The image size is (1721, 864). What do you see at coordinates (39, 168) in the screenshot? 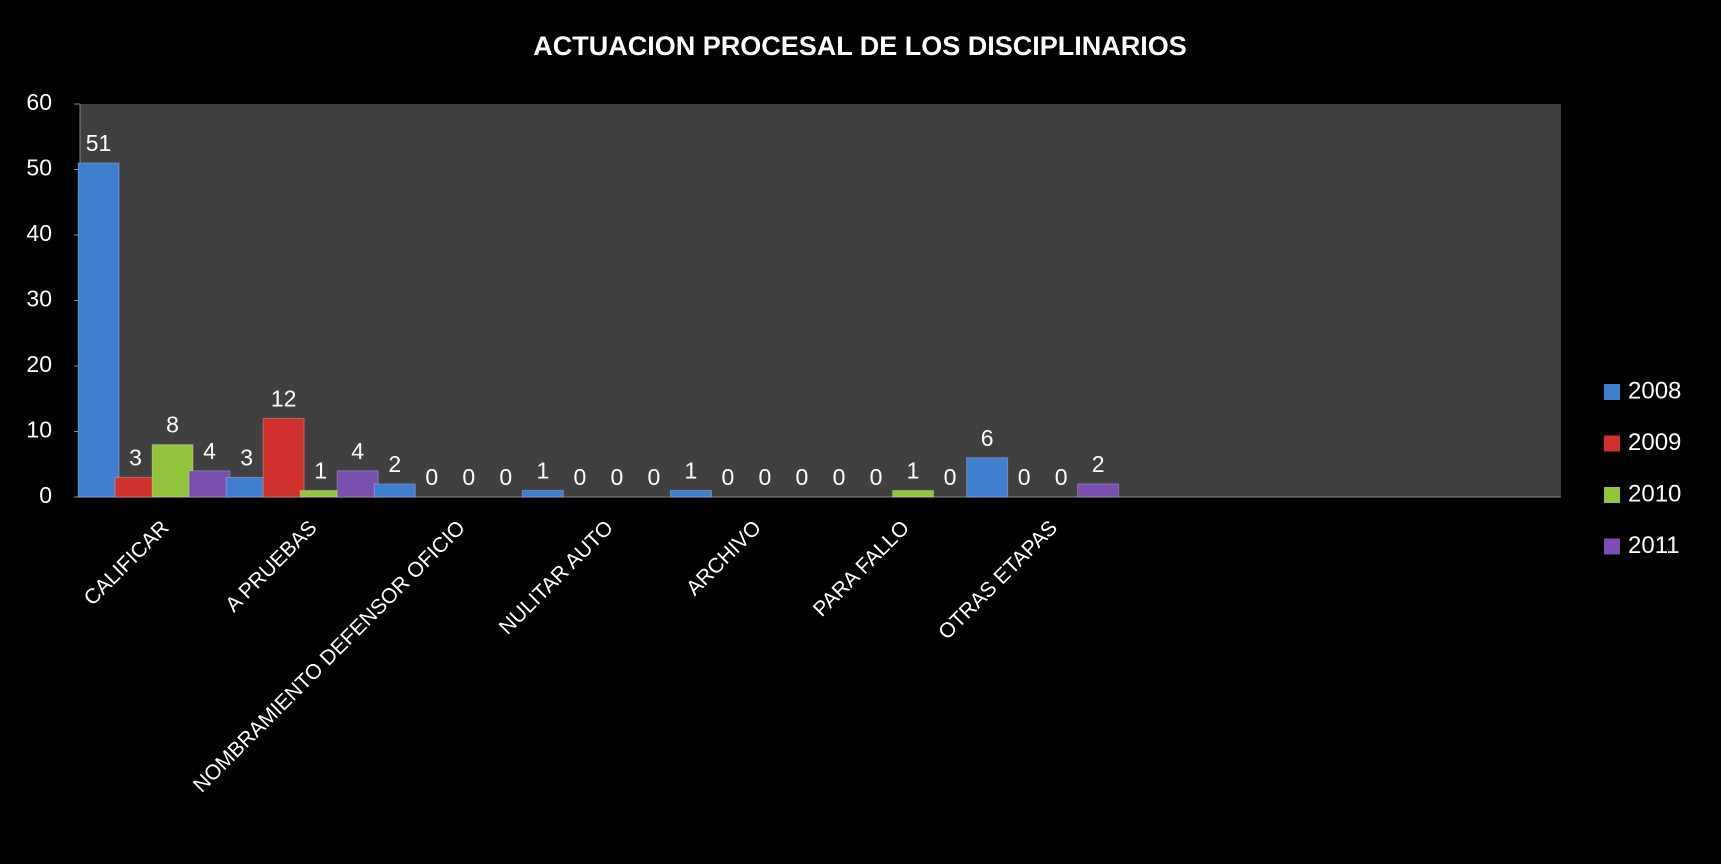
I see `y-tick-label: 50` at bounding box center [39, 168].